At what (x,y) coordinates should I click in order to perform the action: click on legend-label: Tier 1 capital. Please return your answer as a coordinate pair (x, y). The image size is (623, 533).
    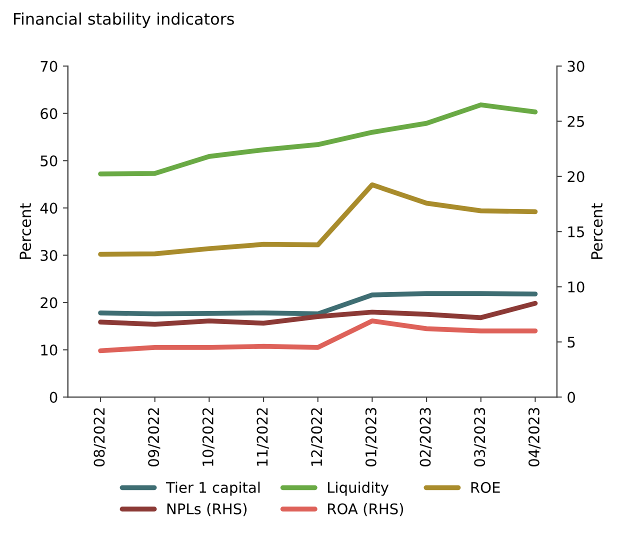
    Looking at the image, I should click on (213, 489).